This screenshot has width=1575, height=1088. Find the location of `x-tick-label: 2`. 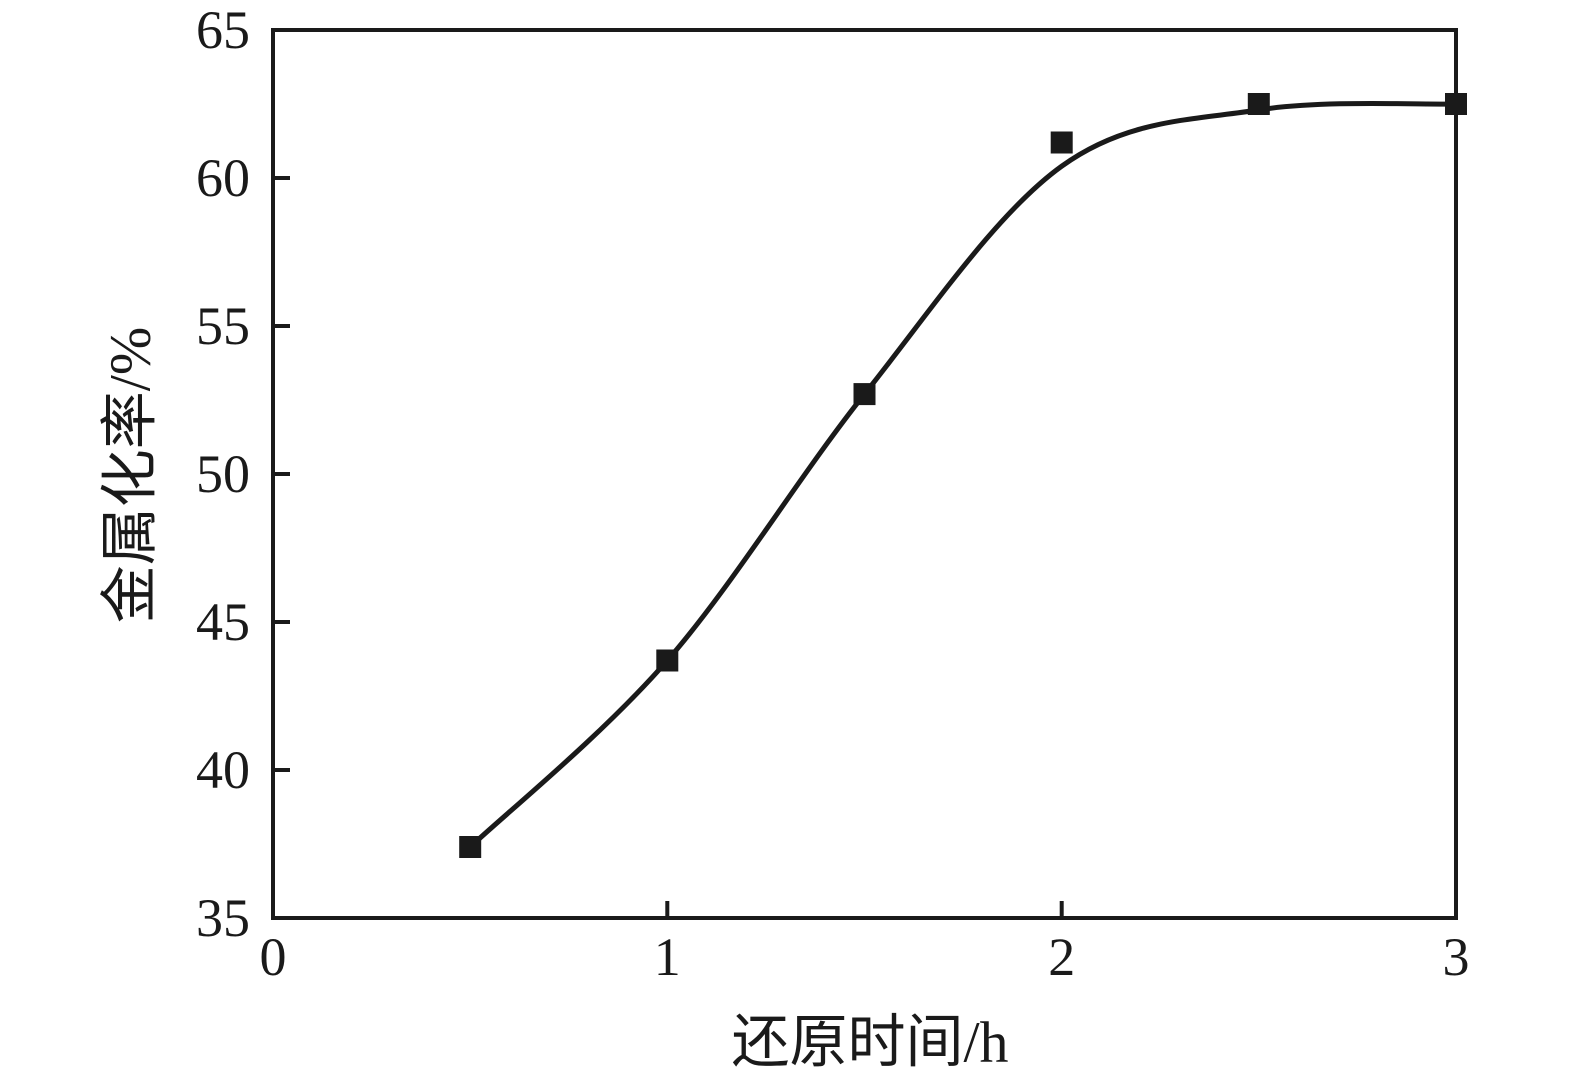

x-tick-label: 2 is located at coordinates (1061, 957).